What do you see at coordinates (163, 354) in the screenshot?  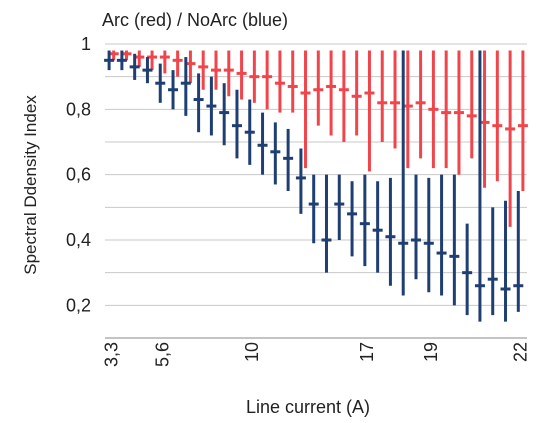 I see `x-tick-label: 5,6` at bounding box center [163, 354].